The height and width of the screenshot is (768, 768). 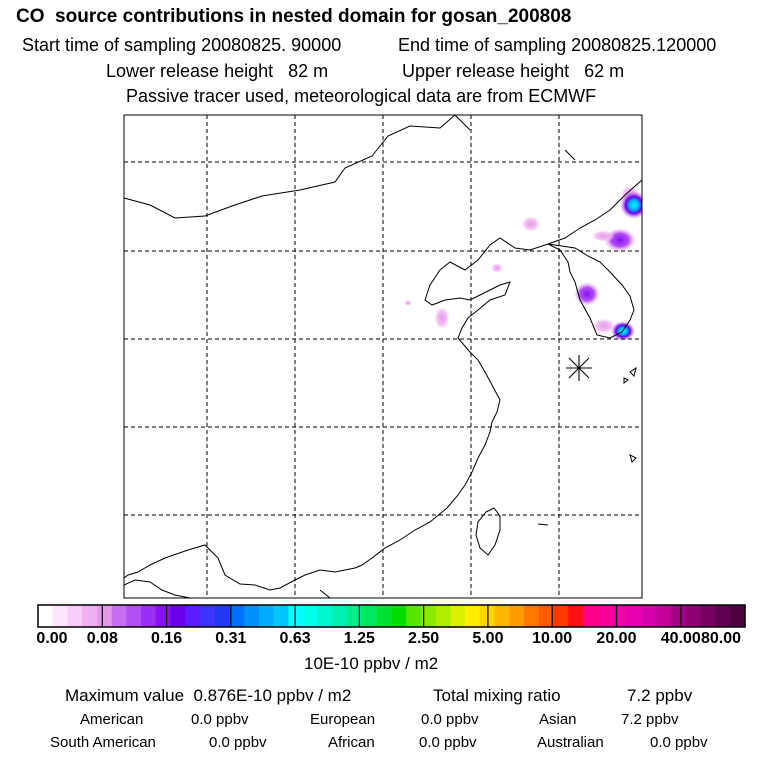 I want to click on colorbar-tick-label: 5.00, so click(x=488, y=638).